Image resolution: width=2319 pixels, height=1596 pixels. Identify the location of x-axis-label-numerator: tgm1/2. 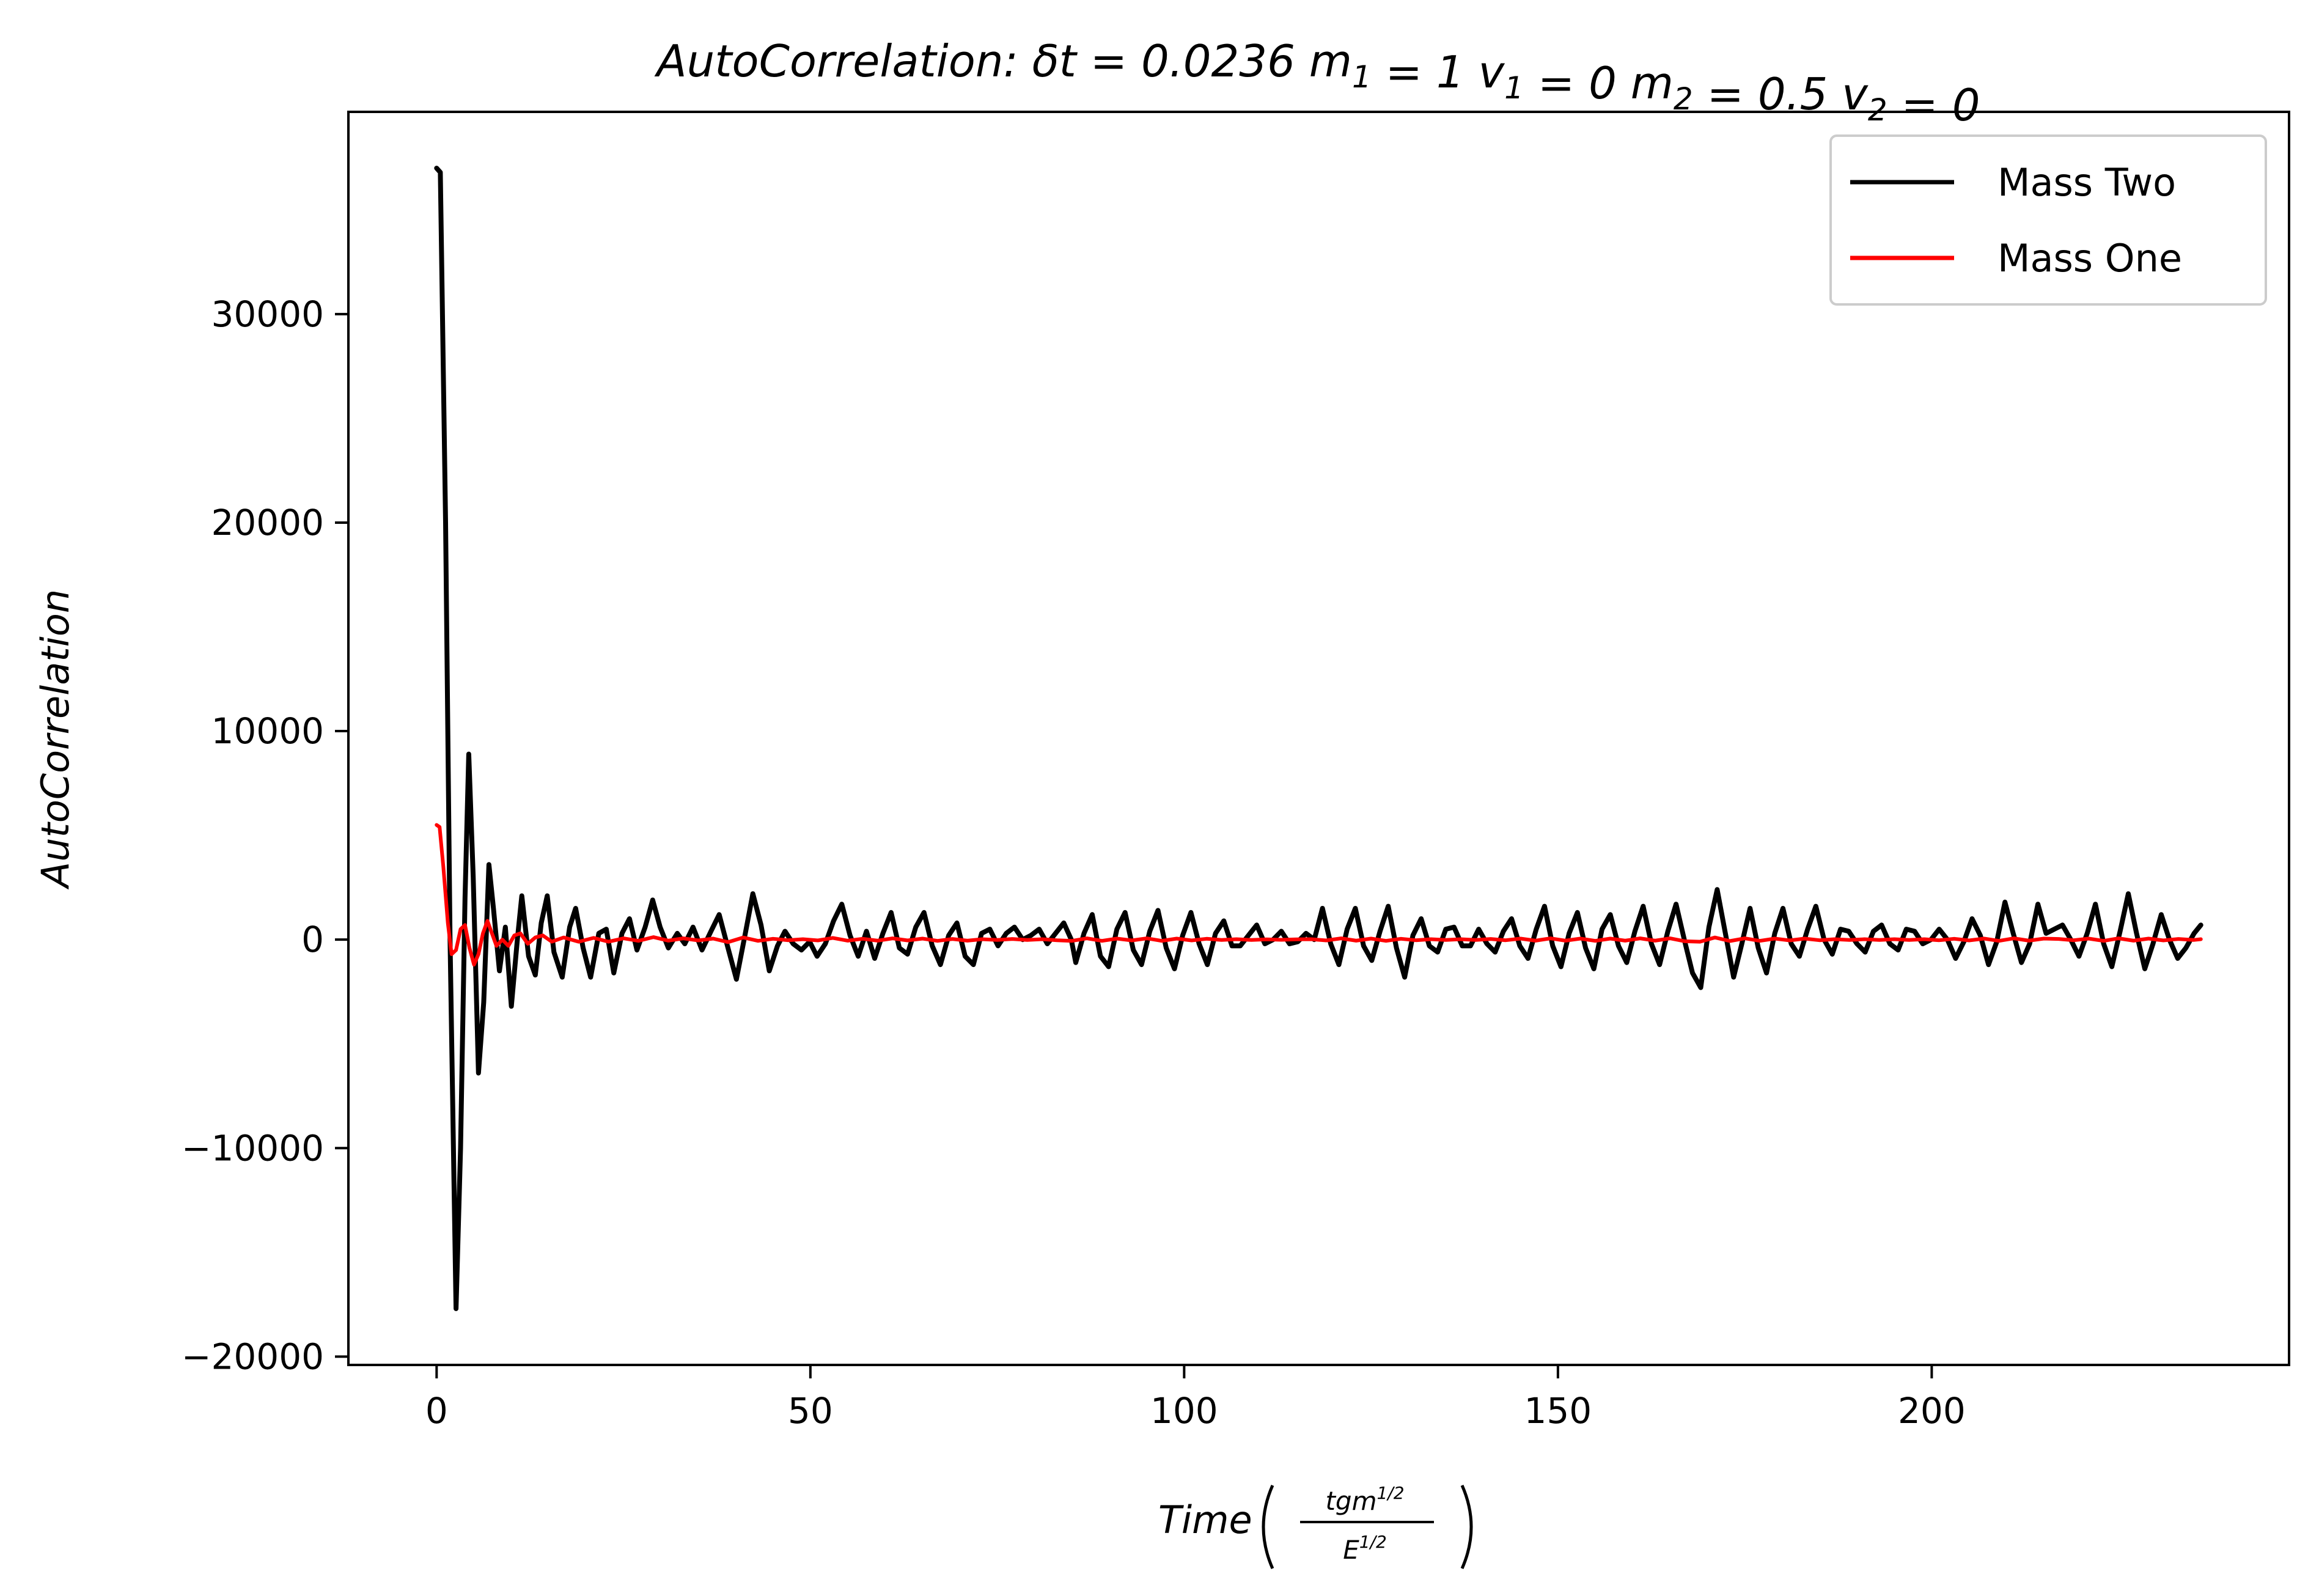
(1364, 1499).